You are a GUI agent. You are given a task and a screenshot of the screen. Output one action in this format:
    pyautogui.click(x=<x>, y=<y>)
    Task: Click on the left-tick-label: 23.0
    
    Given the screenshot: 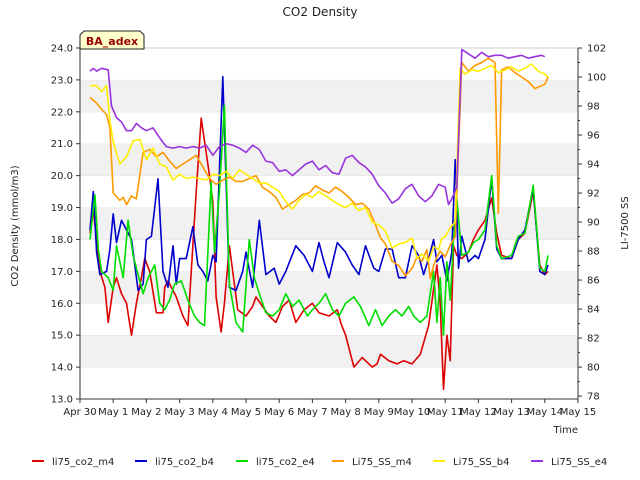 What is the action you would take?
    pyautogui.click(x=62, y=80)
    